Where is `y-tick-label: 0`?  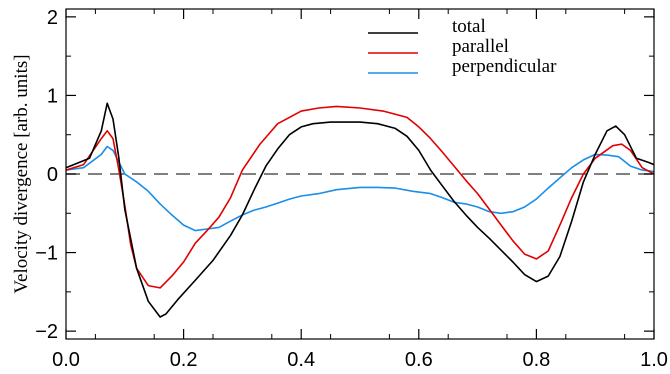 y-tick-label: 0 is located at coordinates (52, 175).